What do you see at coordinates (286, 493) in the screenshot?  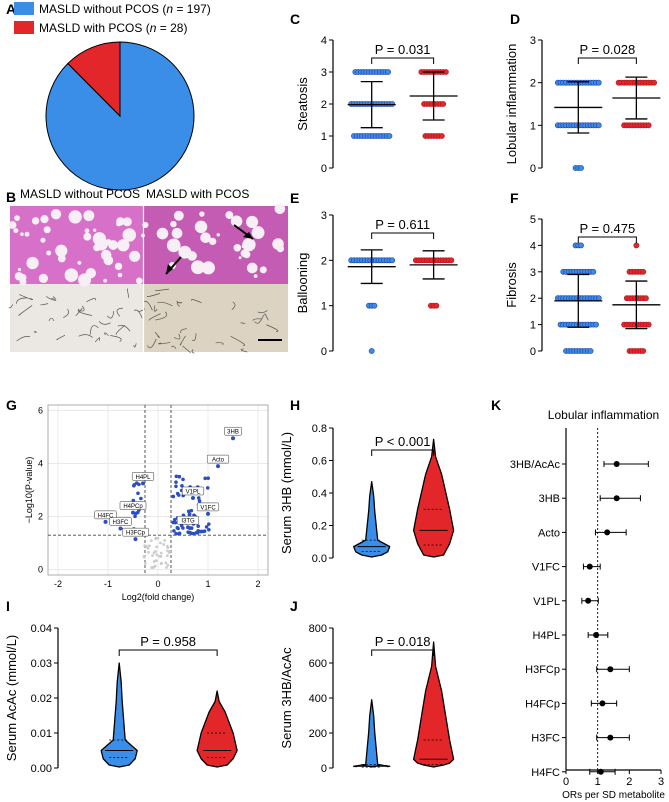 I see `y-axis-title: Serum 3HB (mmol/L)` at bounding box center [286, 493].